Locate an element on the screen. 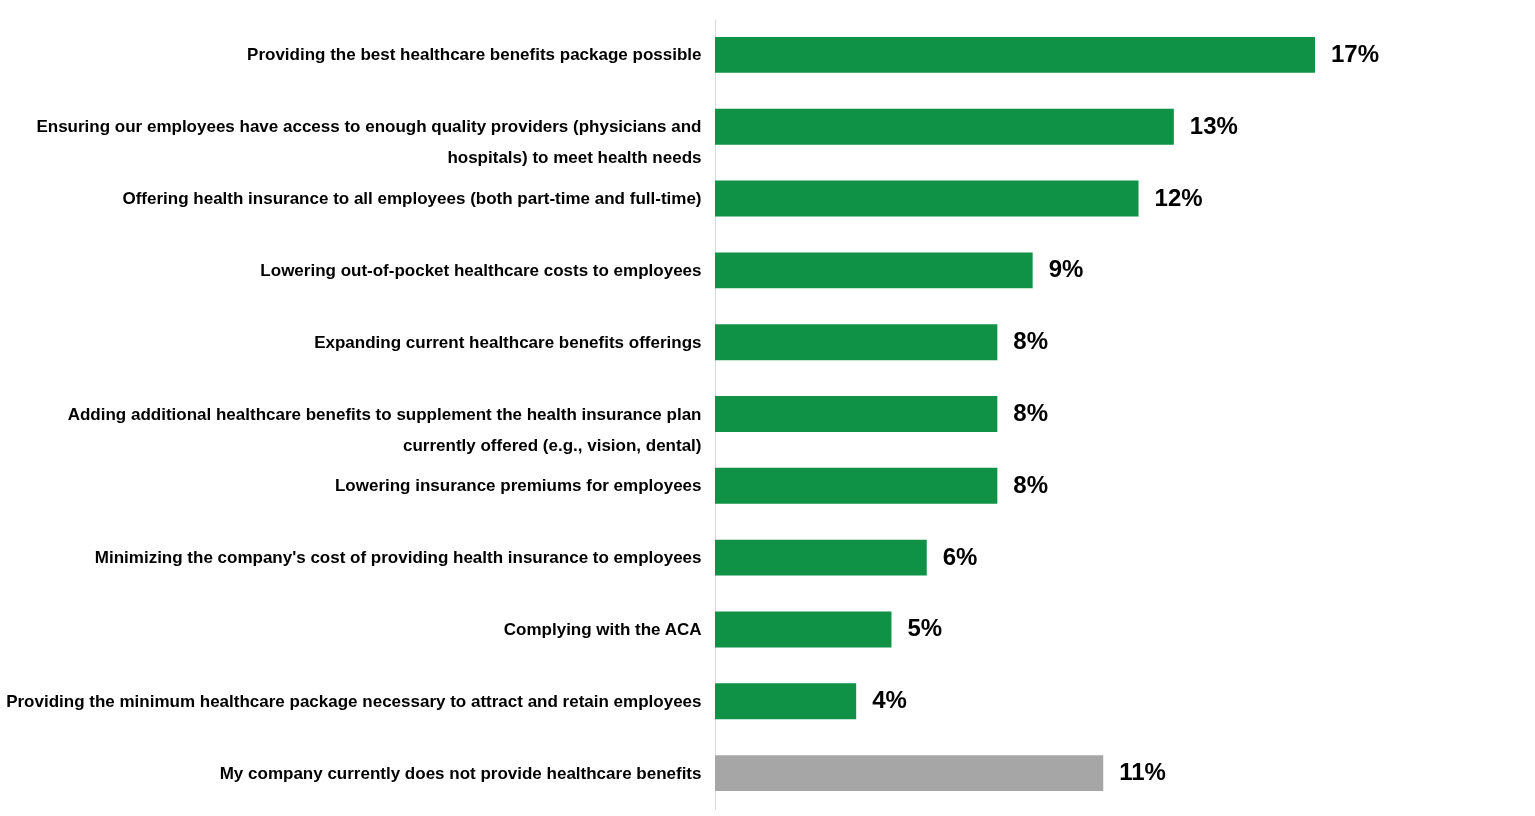 The image size is (1535, 816). data-label: 5% is located at coordinates (925, 628).